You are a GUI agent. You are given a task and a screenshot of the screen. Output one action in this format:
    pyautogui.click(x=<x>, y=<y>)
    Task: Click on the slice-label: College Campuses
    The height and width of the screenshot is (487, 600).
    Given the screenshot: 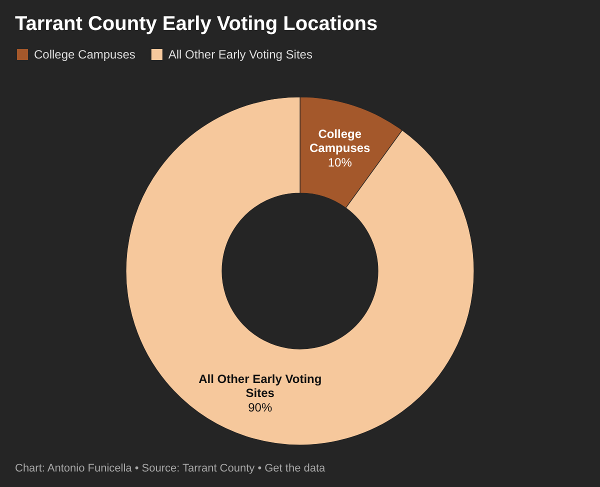 What is the action you would take?
    pyautogui.click(x=340, y=140)
    